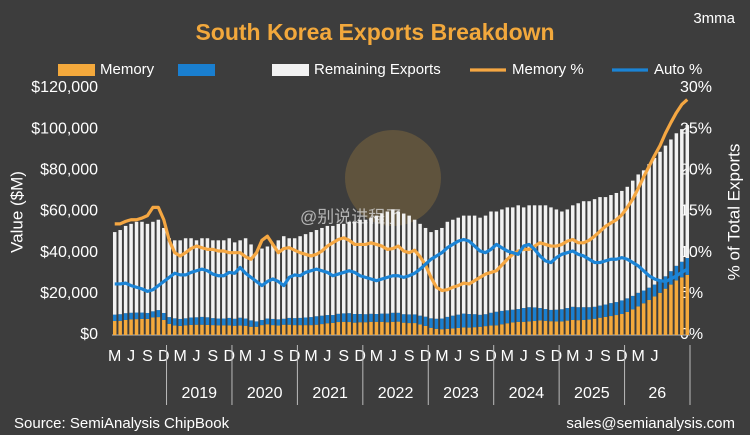 This screenshot has height=435, width=750. Describe the element at coordinates (127, 69) in the screenshot. I see `legend-label: Memory` at that location.